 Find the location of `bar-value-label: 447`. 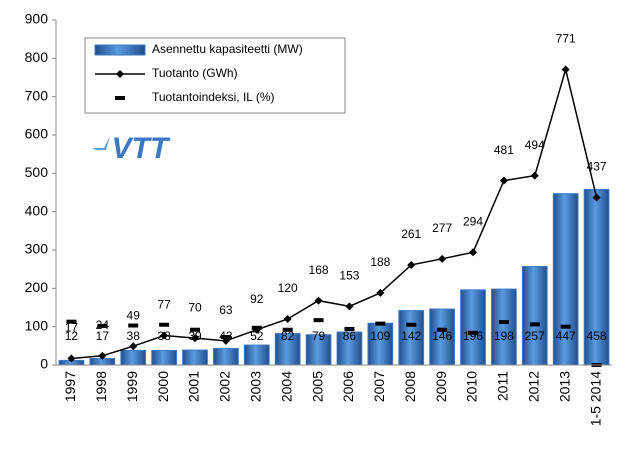

bar-value-label: 447 is located at coordinates (566, 336).